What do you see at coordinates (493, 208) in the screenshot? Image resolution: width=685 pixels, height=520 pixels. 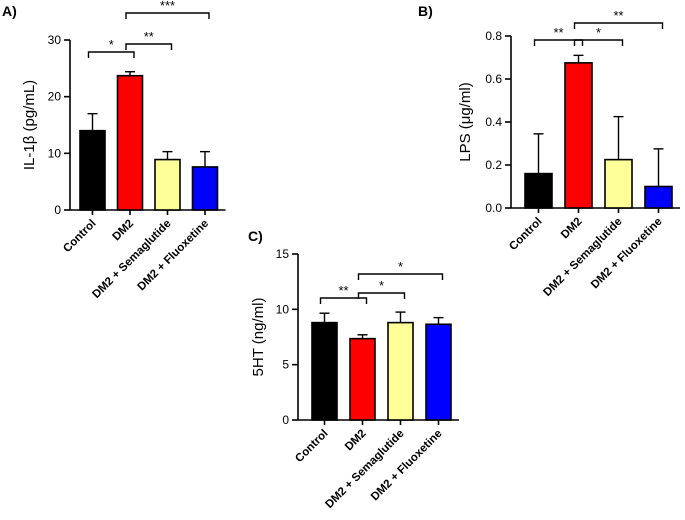 I see `panel-b-y-tick-label: 0.0` at bounding box center [493, 208].